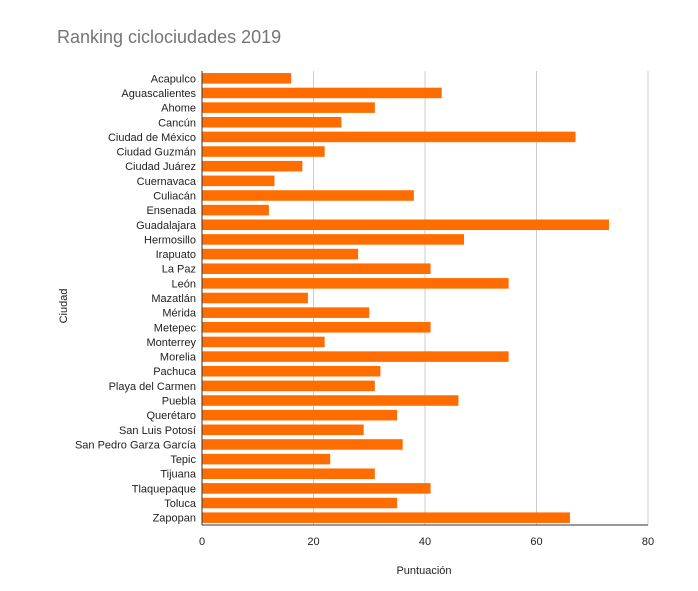  What do you see at coordinates (175, 328) in the screenshot?
I see `y-tick-label: Metepec` at bounding box center [175, 328].